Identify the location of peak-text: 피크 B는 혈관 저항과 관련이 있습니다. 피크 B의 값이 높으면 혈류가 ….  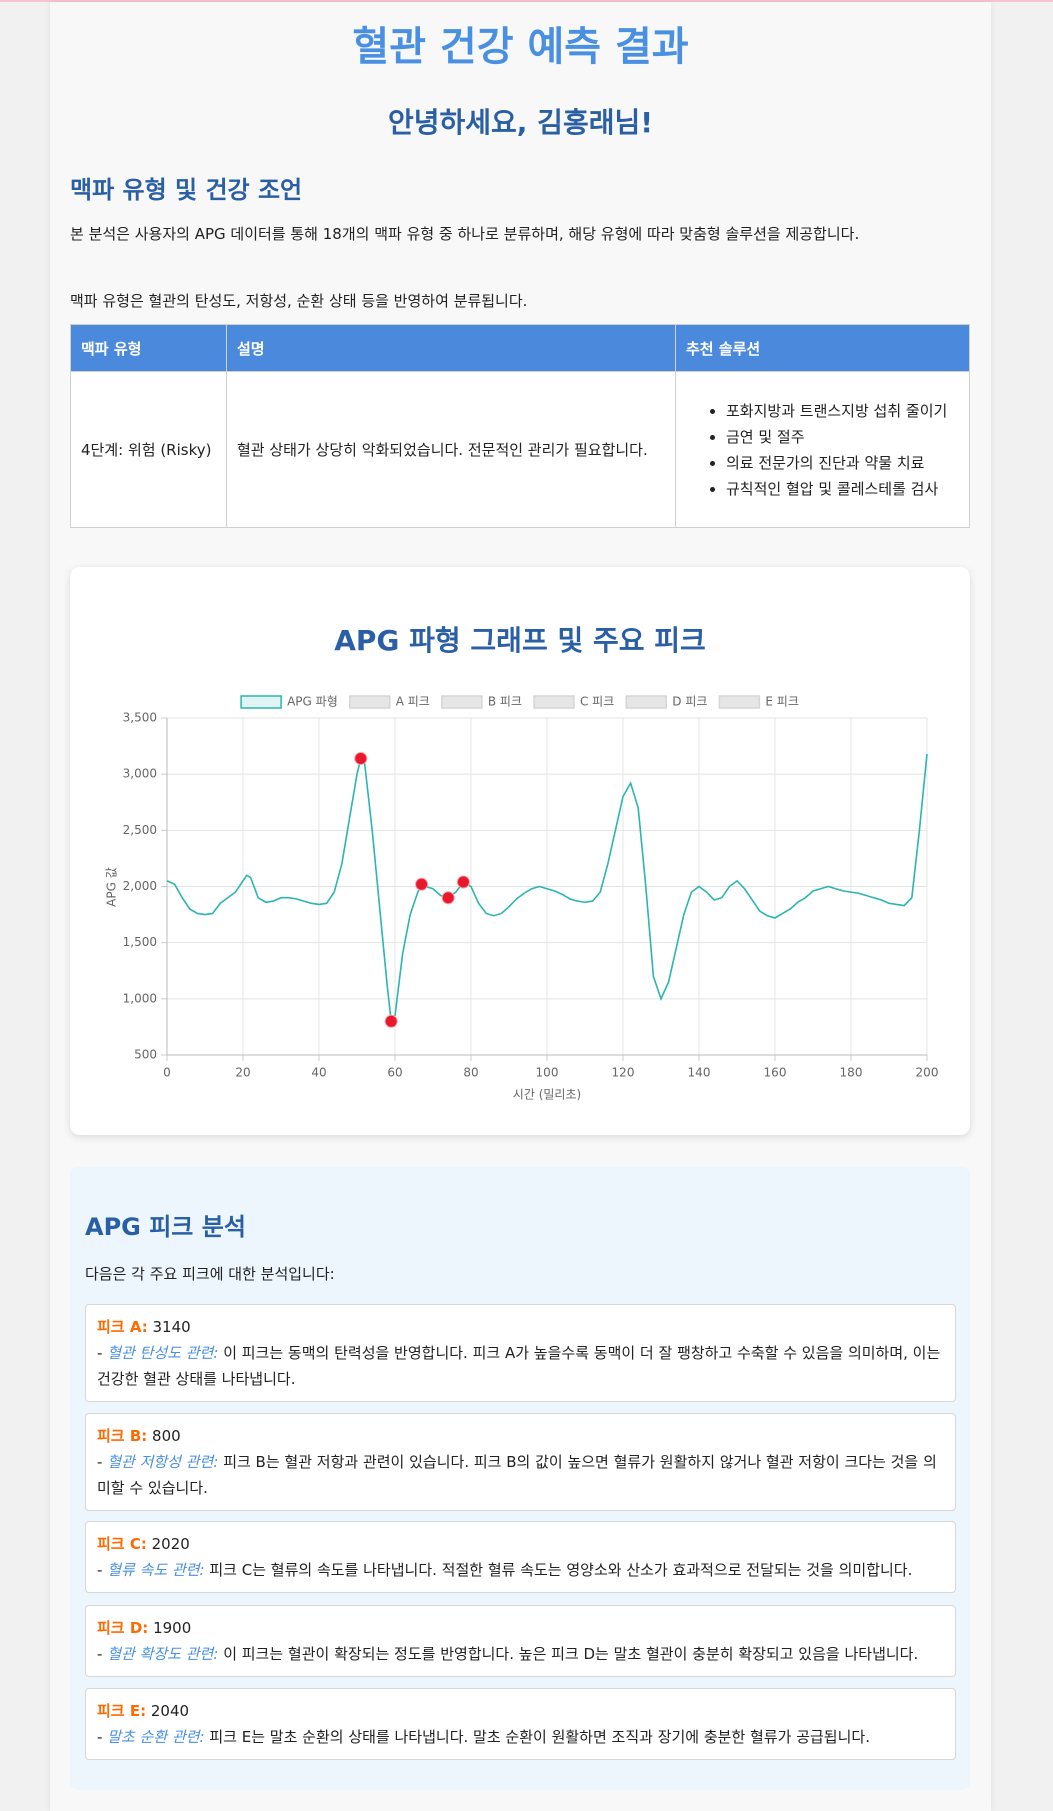
(517, 1475).